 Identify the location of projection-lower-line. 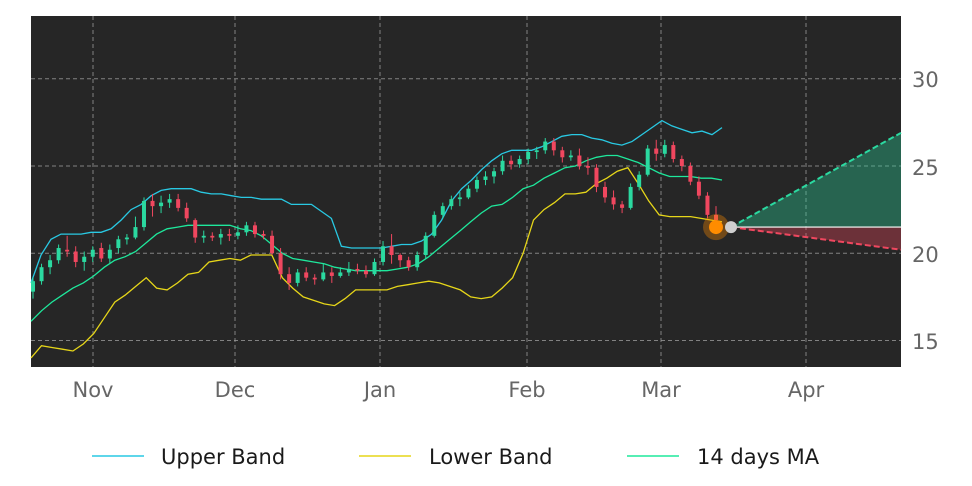
(816, 238).